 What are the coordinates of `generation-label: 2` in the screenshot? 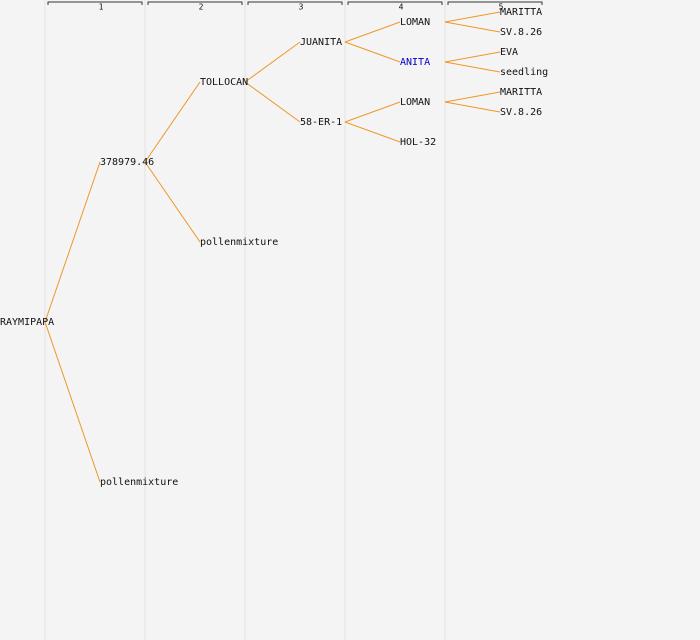 It's located at (201, 7).